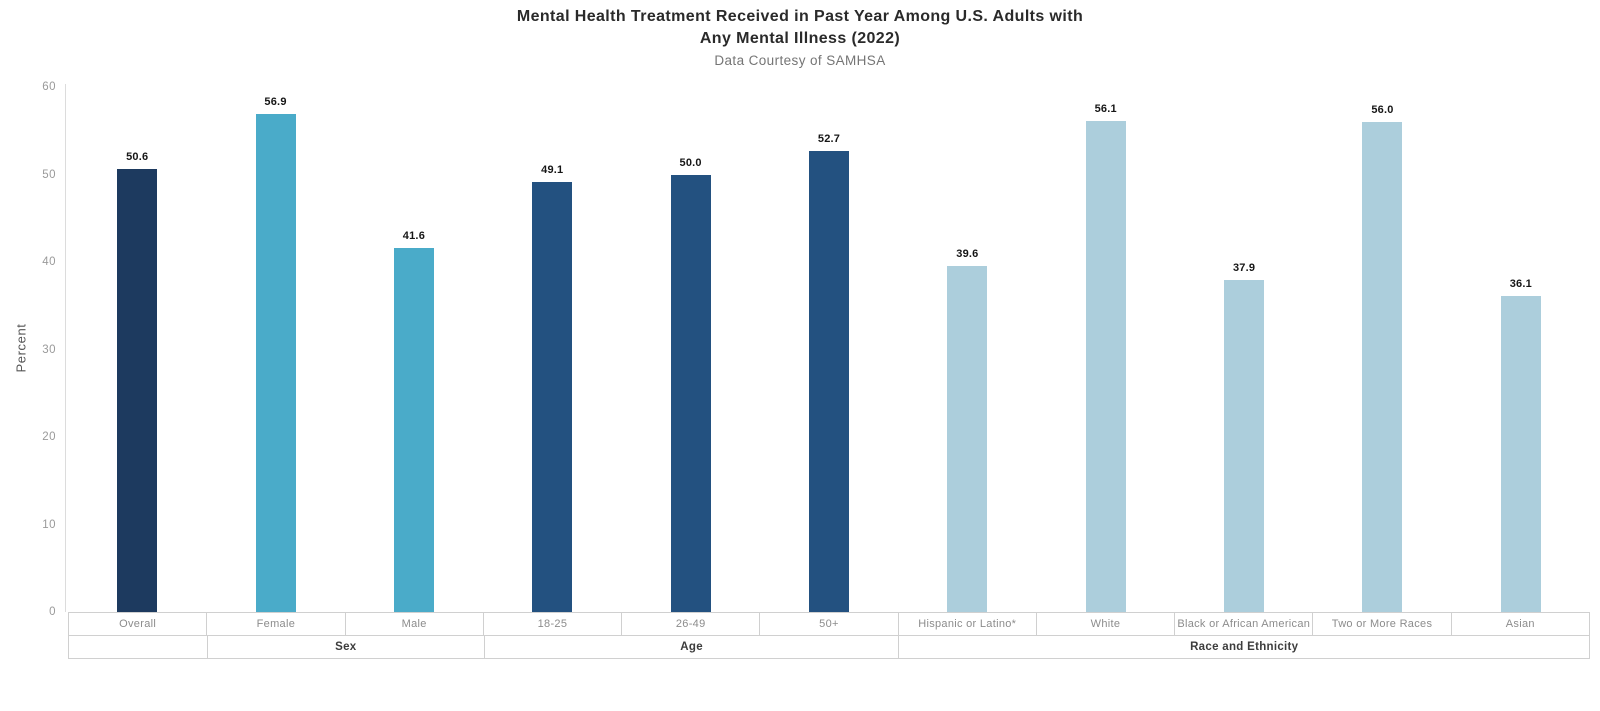 The width and height of the screenshot is (1600, 711). What do you see at coordinates (829, 138) in the screenshot?
I see `bar-value-50: 52.7` at bounding box center [829, 138].